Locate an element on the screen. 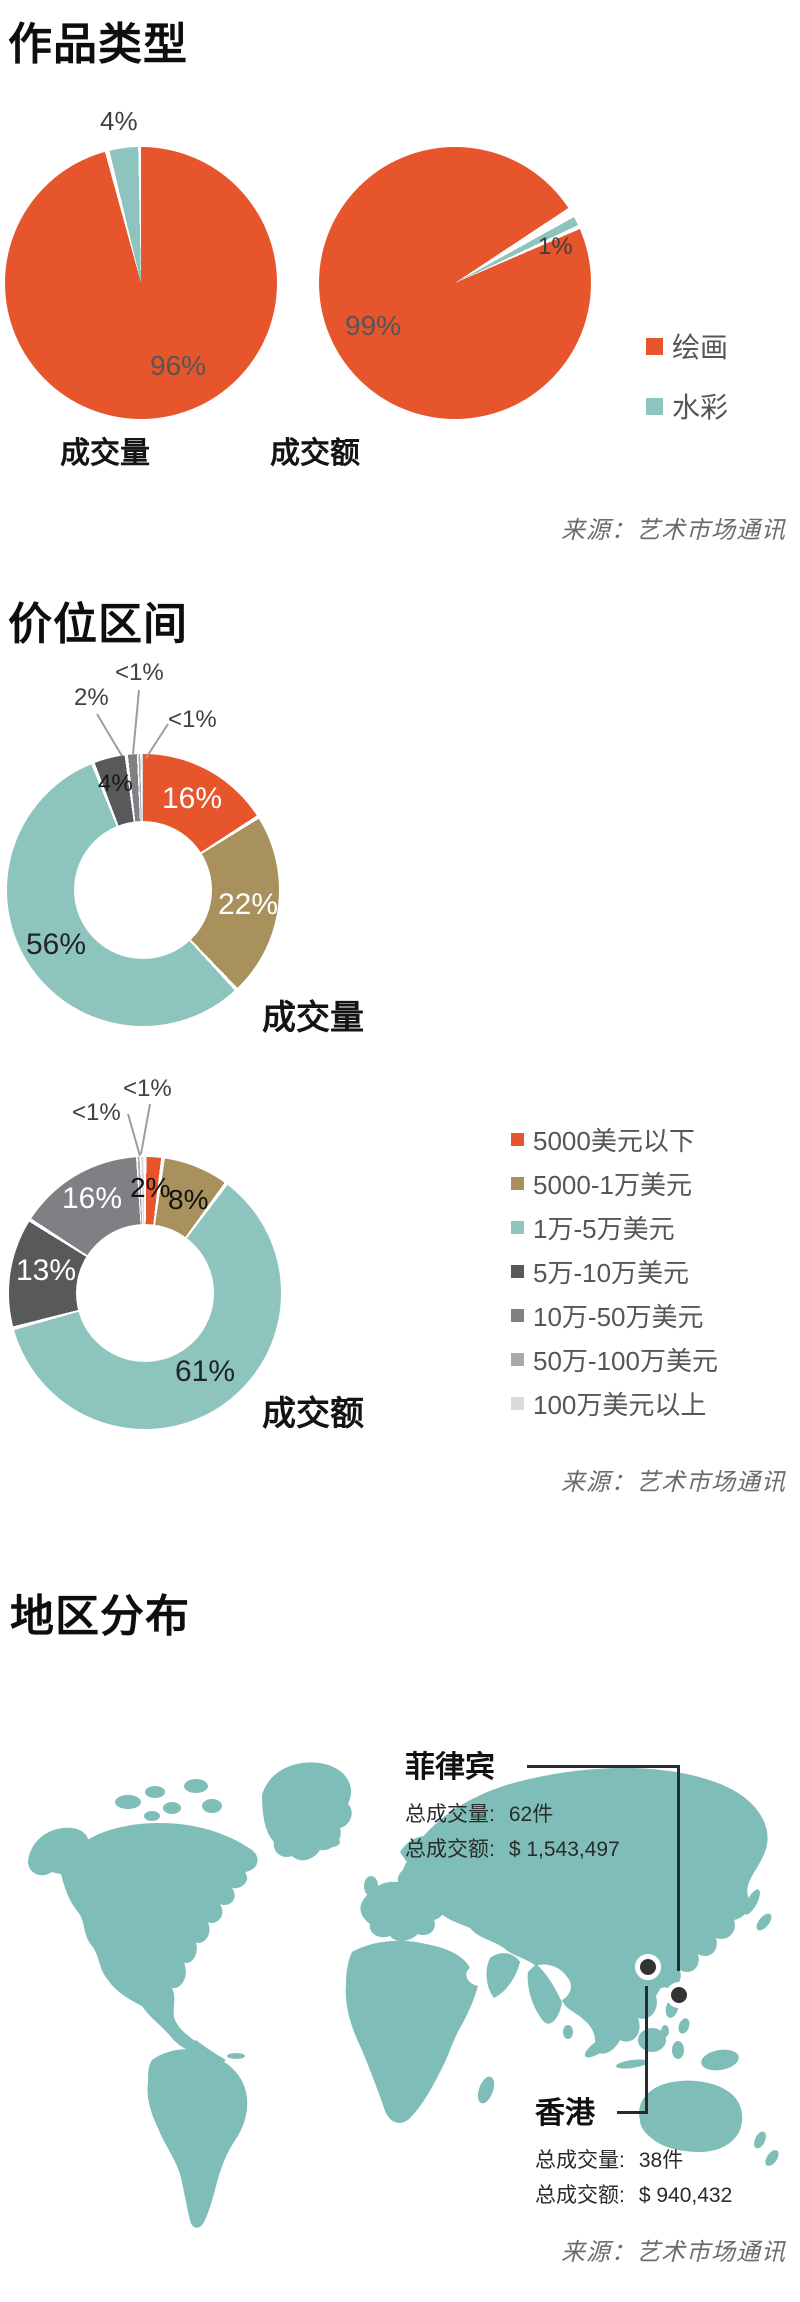 This screenshot has width=800, height=2302. legend-label-50k-100k: 5万-10万美元 is located at coordinates (611, 1272).